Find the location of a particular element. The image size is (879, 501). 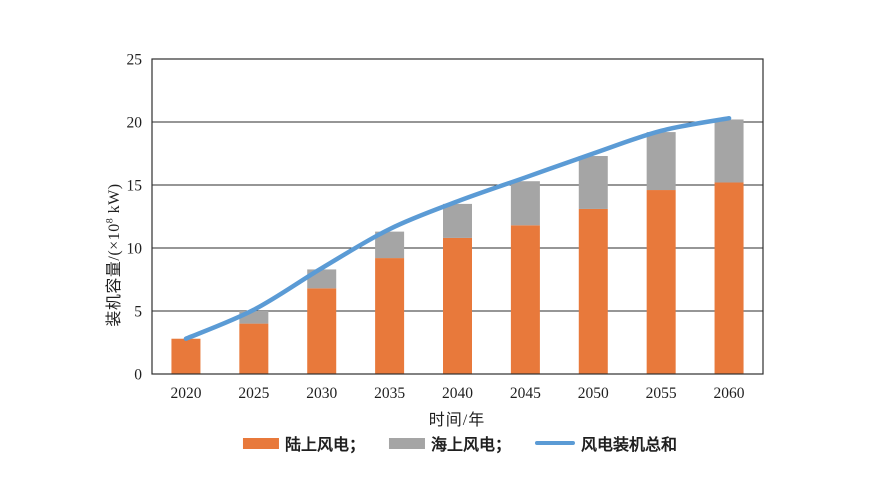

svg-text: 2020 is located at coordinates (185, 393).